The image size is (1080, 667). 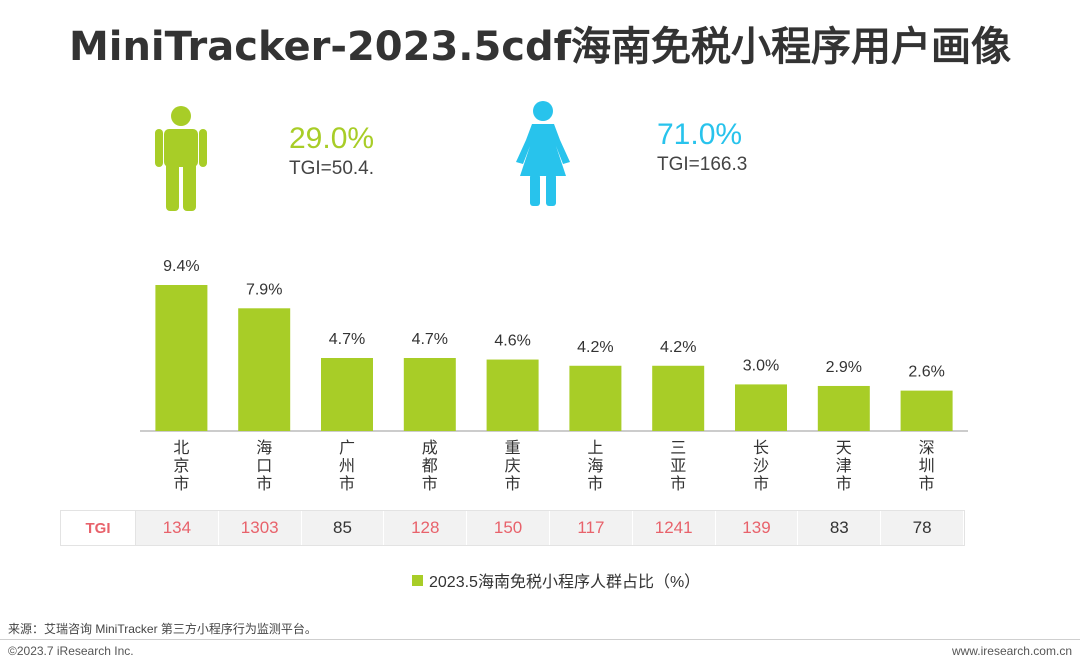 What do you see at coordinates (757, 528) in the screenshot?
I see `tgi-cell-7: 139` at bounding box center [757, 528].